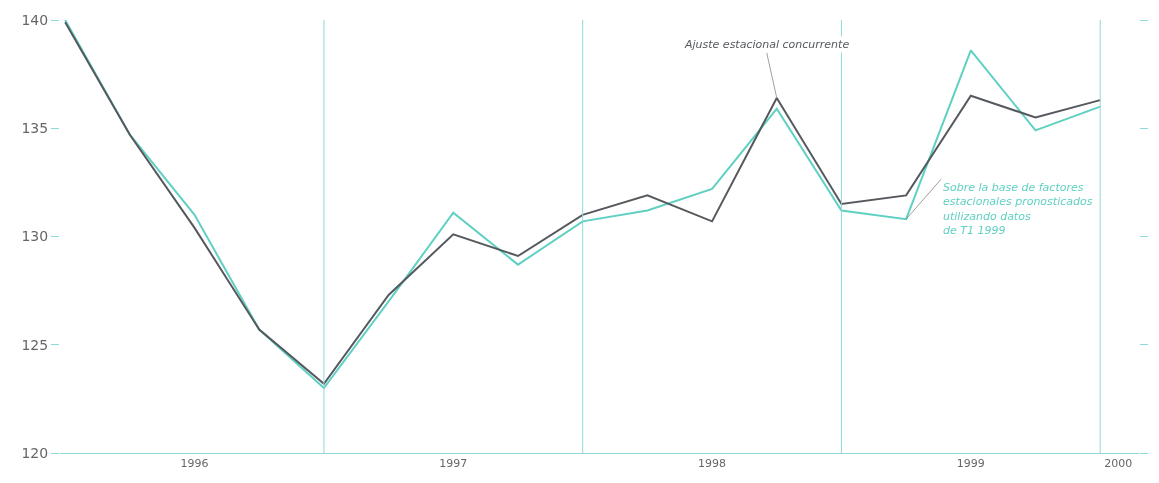 This screenshot has height=483, width=1159. What do you see at coordinates (453, 464) in the screenshot?
I see `x-tick-label: 1997` at bounding box center [453, 464].